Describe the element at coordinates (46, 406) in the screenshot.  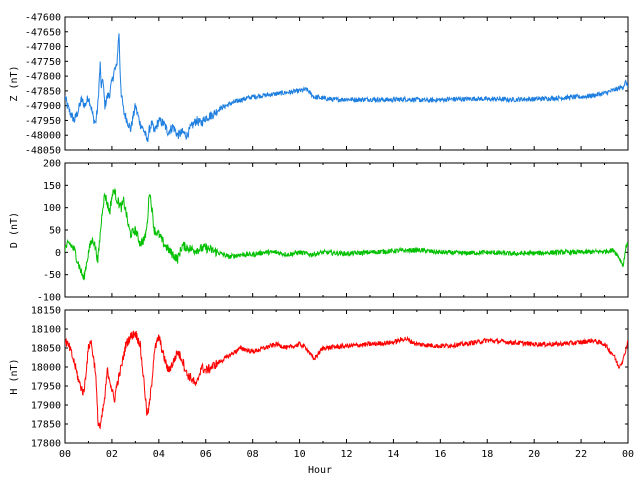
I see `y-tick-label: 17900` at that location.